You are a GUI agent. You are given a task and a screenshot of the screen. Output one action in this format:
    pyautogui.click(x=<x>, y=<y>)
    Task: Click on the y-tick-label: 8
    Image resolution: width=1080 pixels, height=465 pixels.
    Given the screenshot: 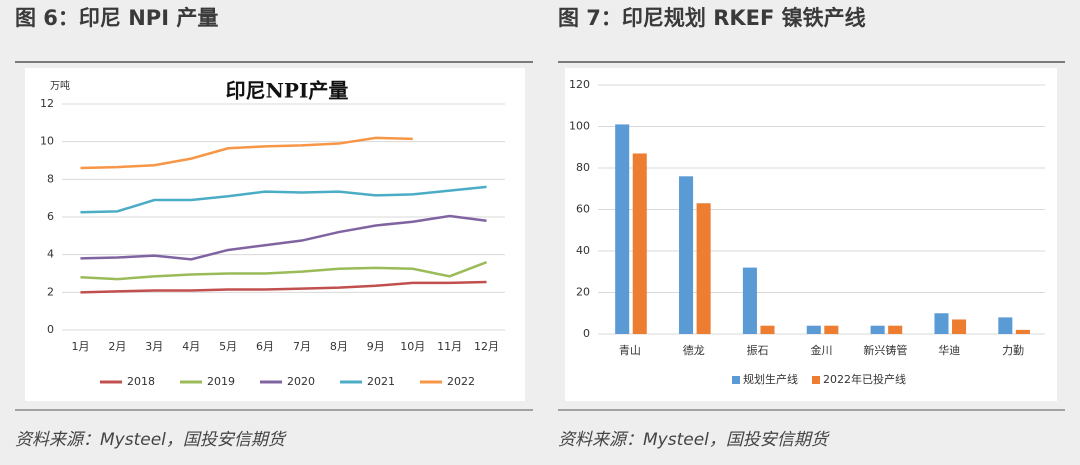 What is the action you would take?
    pyautogui.click(x=50, y=178)
    